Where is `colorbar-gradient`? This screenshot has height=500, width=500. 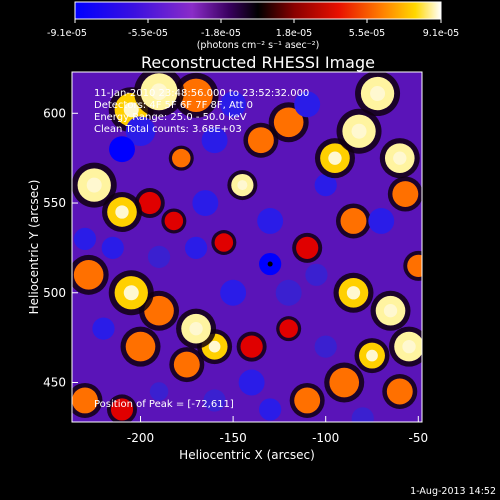
colorbar-gradient is located at coordinates (258, 10).